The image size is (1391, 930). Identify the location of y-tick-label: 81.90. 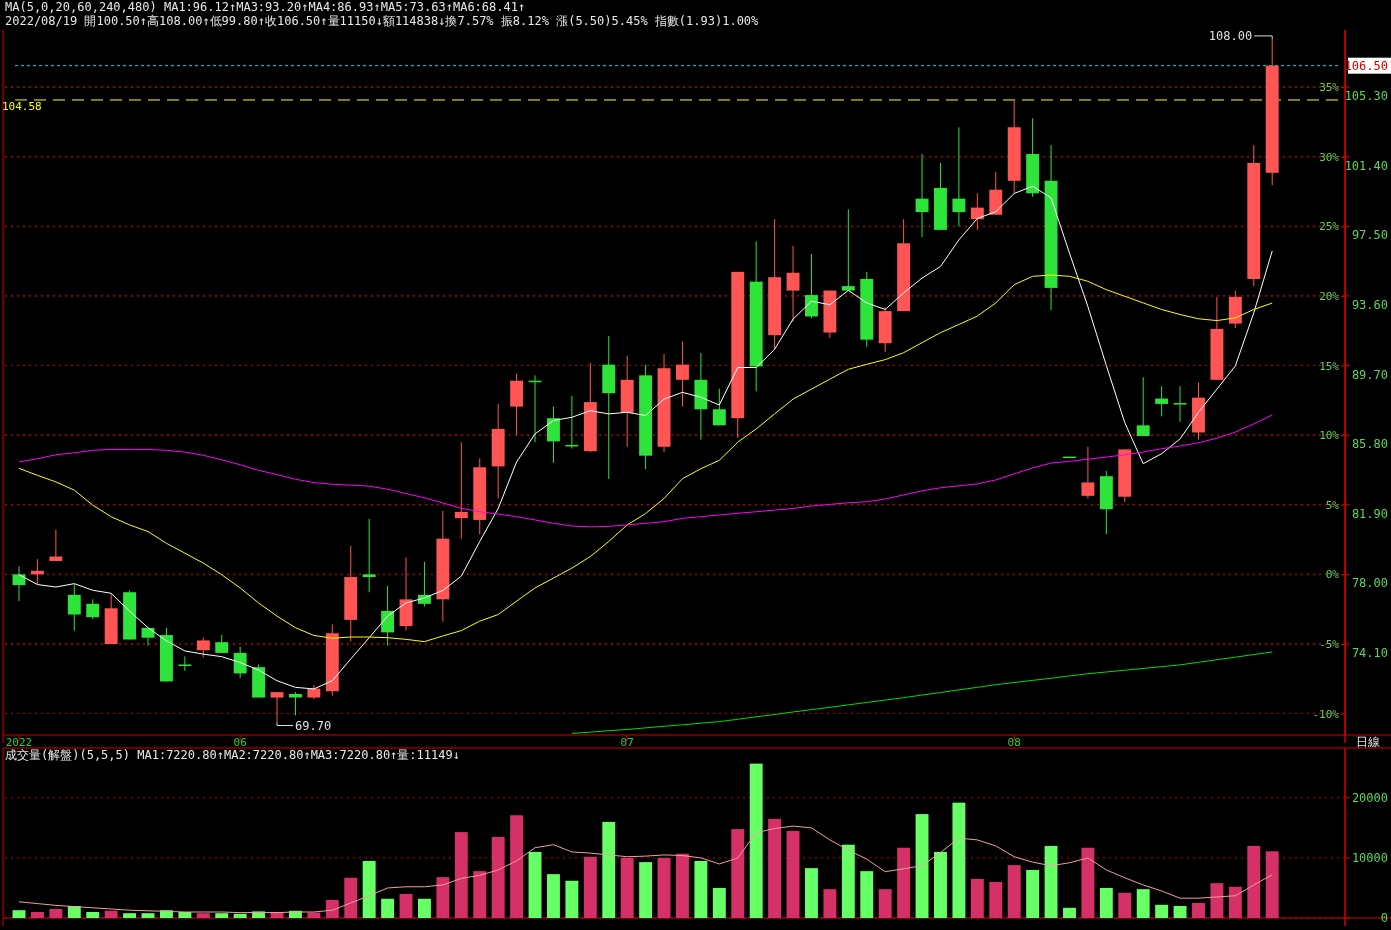
(1369, 513).